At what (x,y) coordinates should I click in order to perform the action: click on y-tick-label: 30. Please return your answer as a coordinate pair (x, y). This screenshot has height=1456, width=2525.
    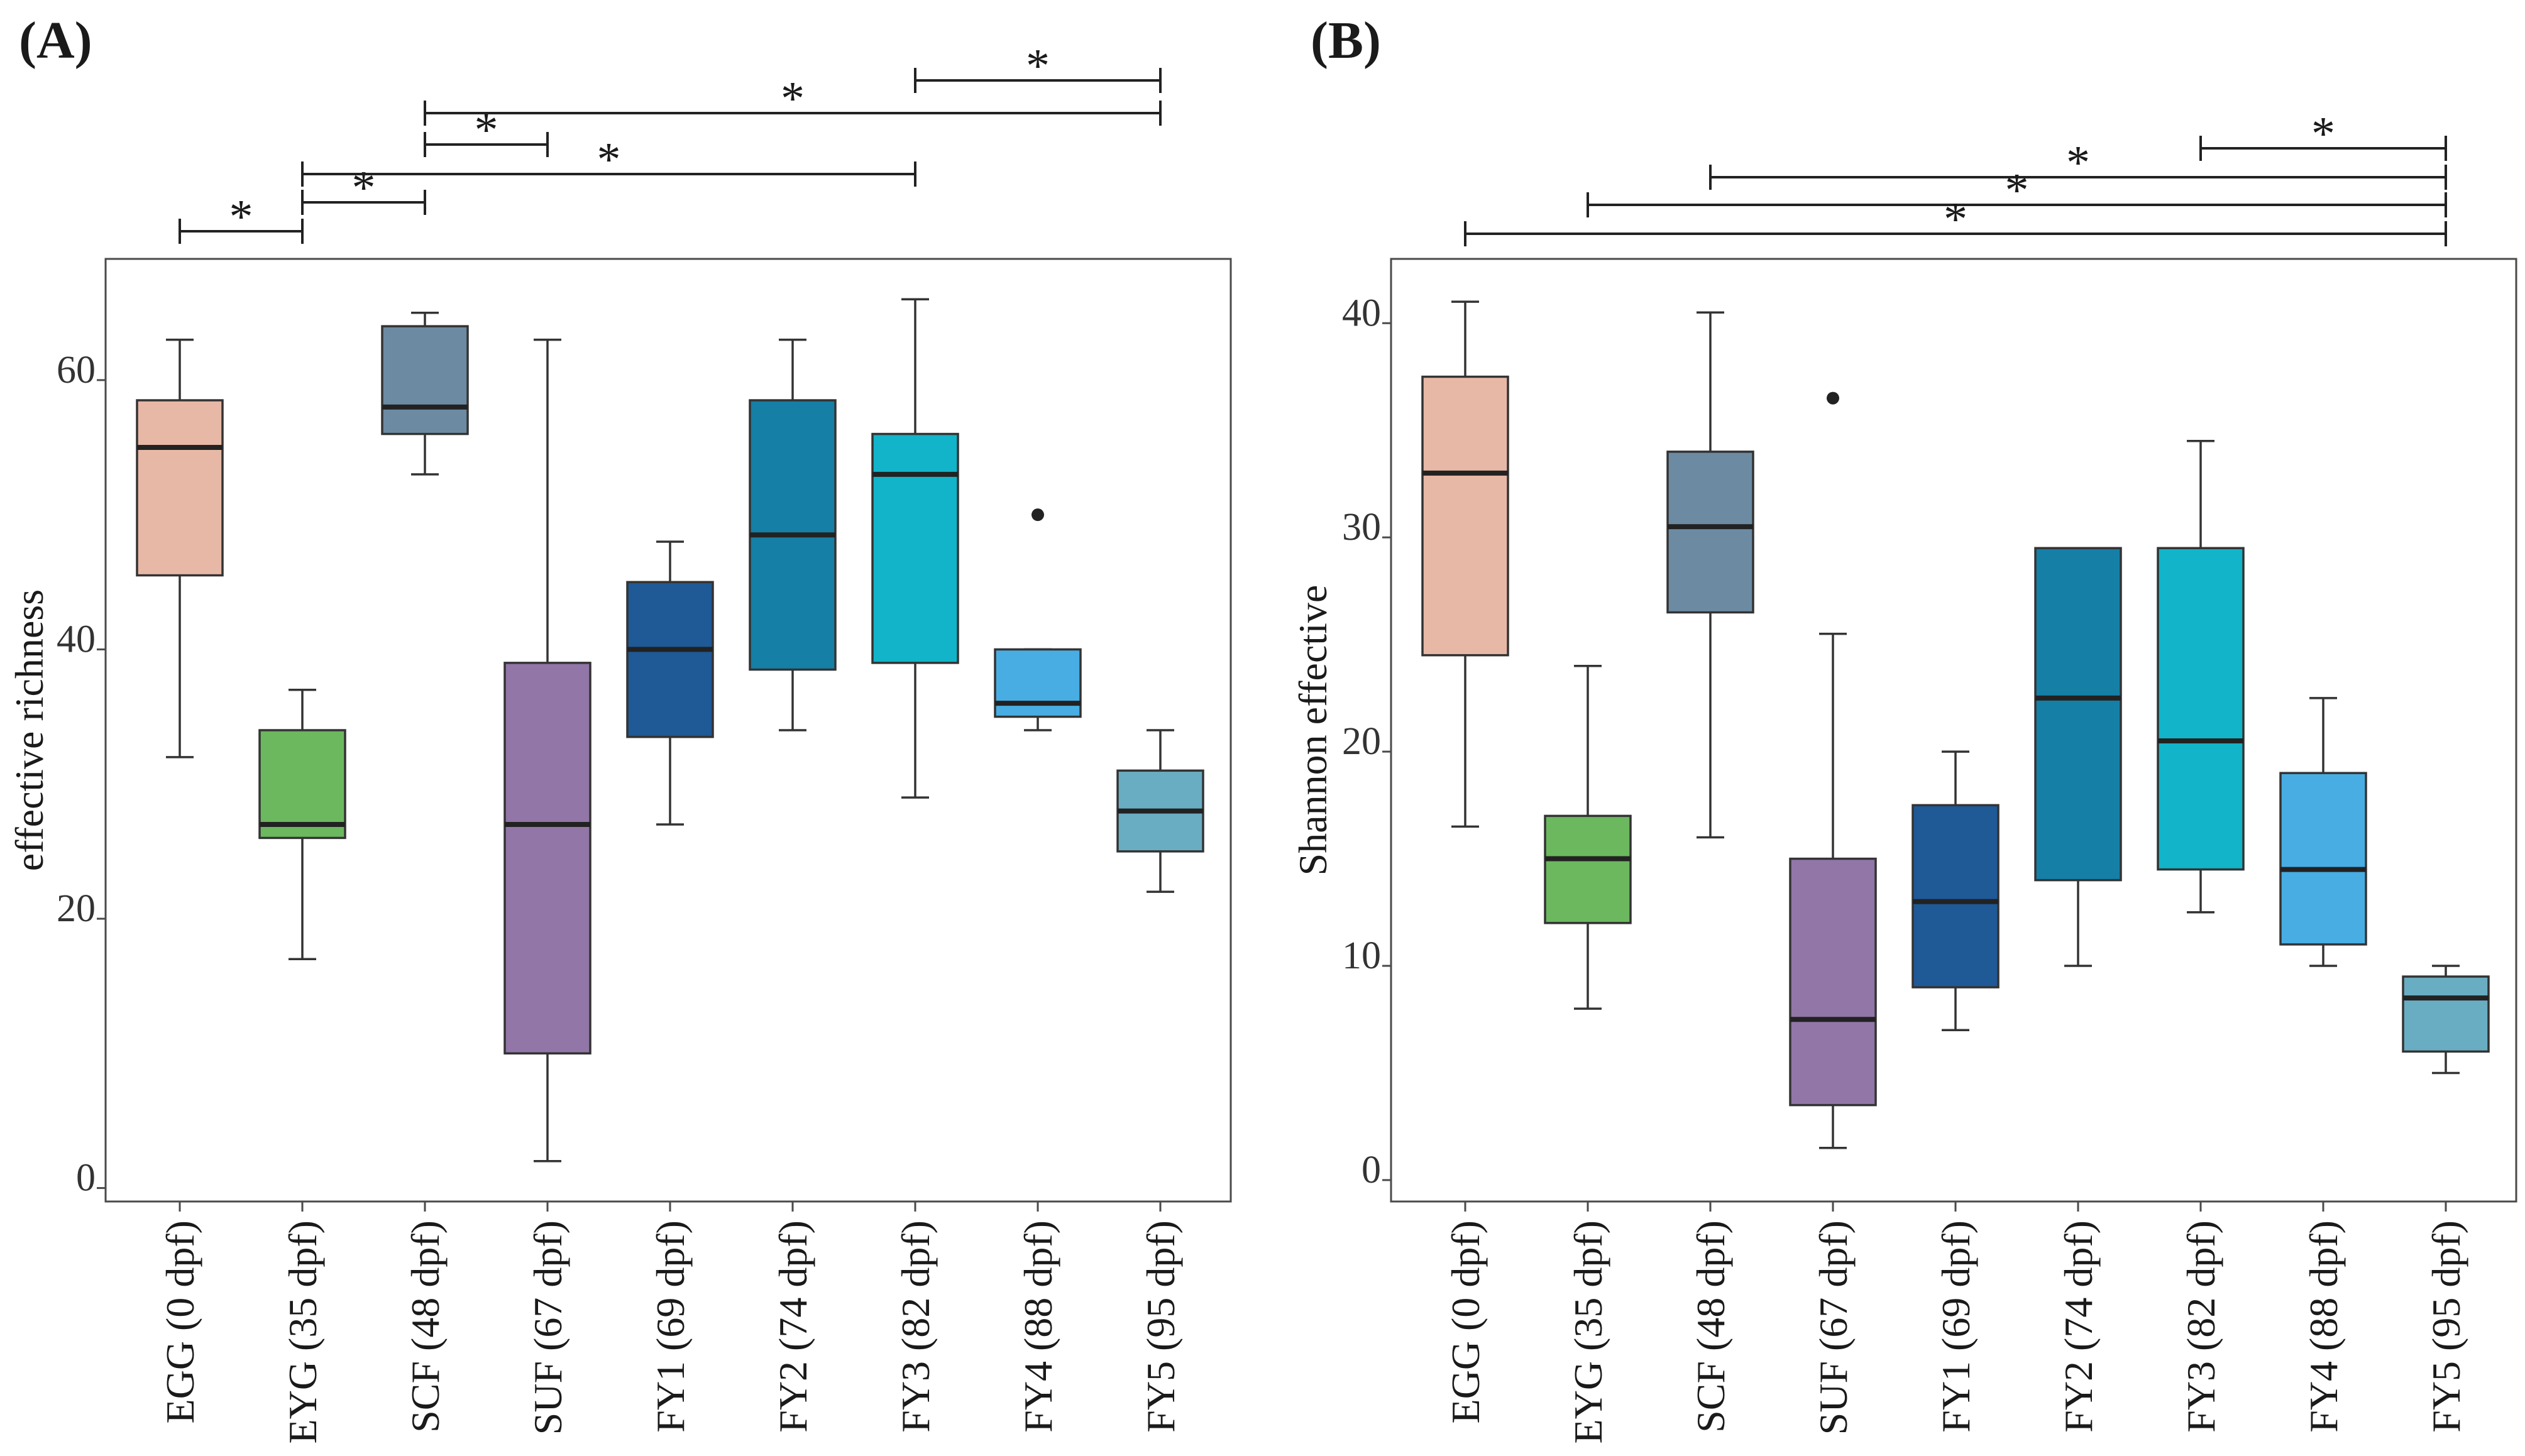
    Looking at the image, I should click on (1362, 527).